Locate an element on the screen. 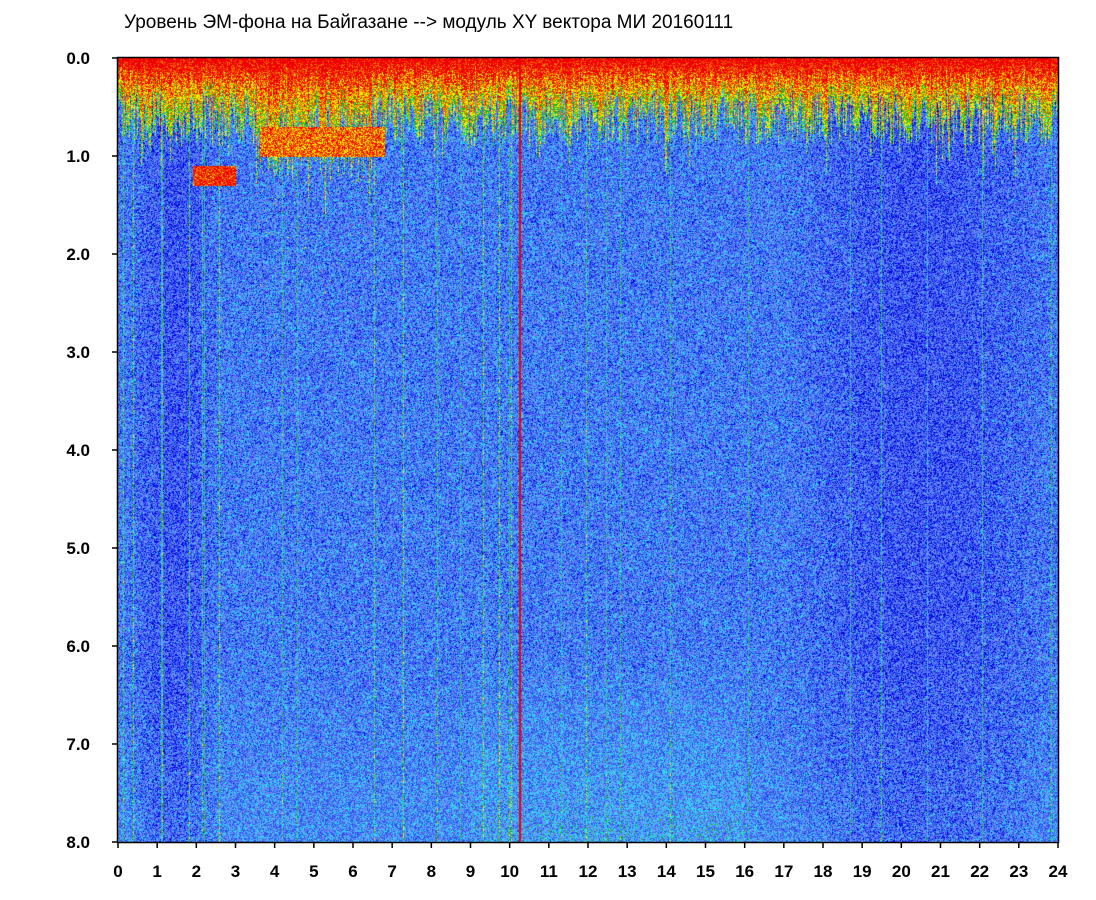 The width and height of the screenshot is (1096, 900). x-tick-label: 1 is located at coordinates (156, 871).